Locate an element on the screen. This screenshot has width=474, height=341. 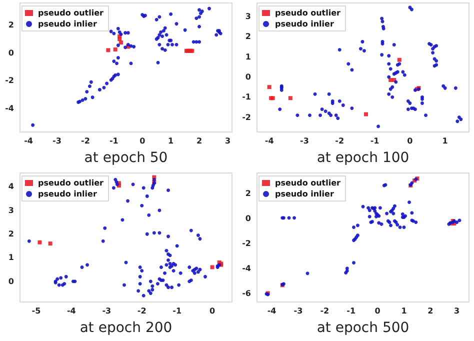
x-axis-title: at epoch 500 is located at coordinates (363, 328).